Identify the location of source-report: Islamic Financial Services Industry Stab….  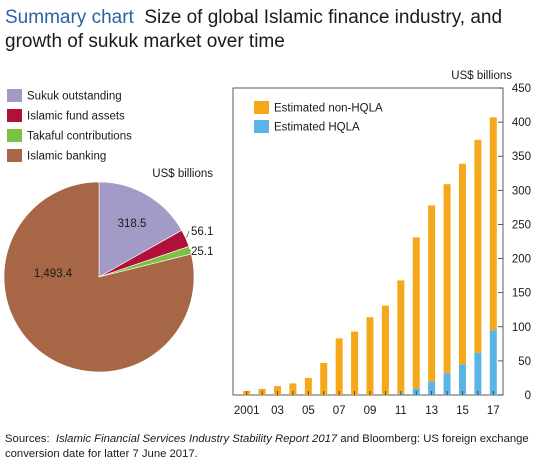
(196, 439).